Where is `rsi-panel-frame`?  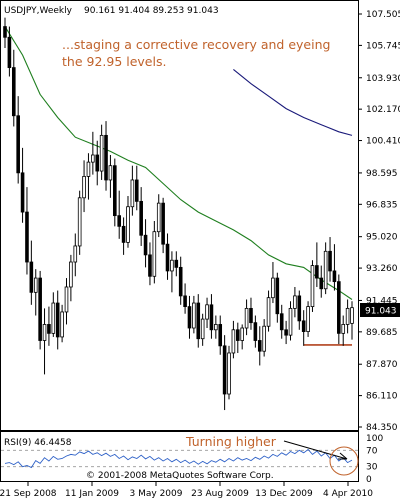
rsi-panel-frame is located at coordinates (179, 456).